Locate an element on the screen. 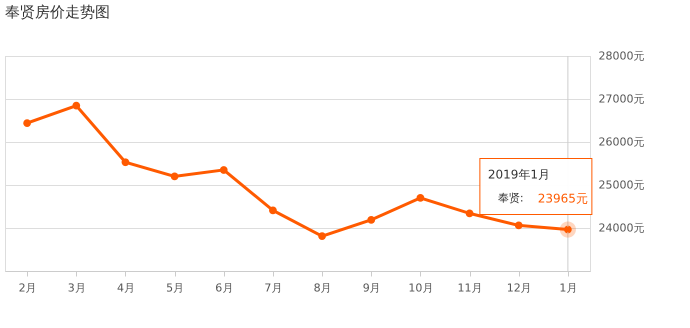 The width and height of the screenshot is (690, 328). chart-title: 奉贤房价走势图 is located at coordinates (57, 12).